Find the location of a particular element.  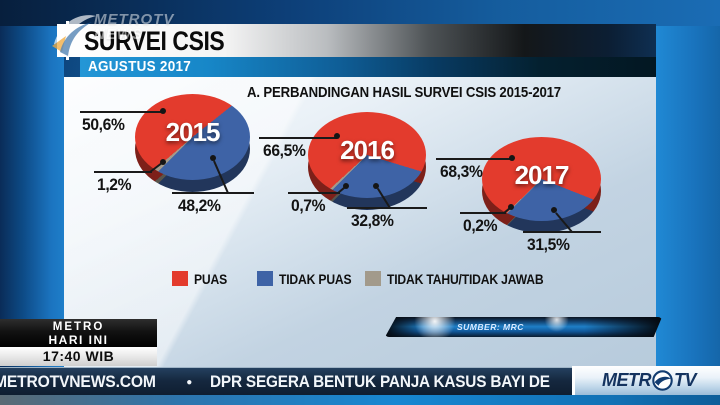

watermark-text: METROTV NEWS is located at coordinates (134, 27).